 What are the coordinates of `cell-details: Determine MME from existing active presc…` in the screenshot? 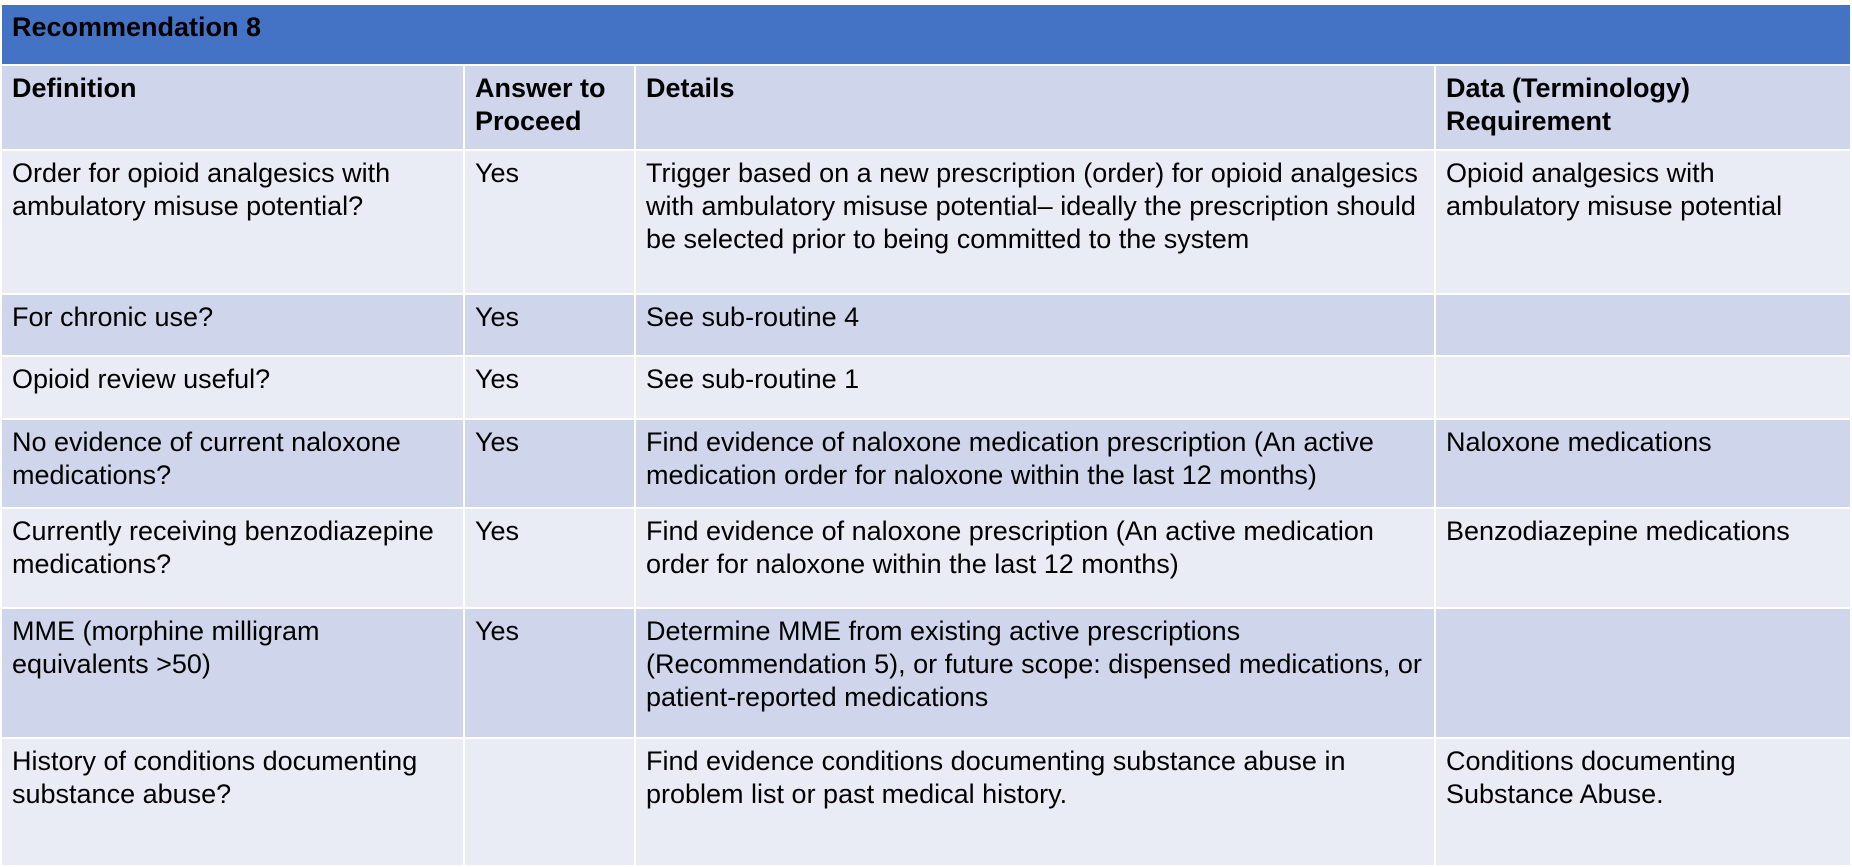 It's located at (1036, 674).